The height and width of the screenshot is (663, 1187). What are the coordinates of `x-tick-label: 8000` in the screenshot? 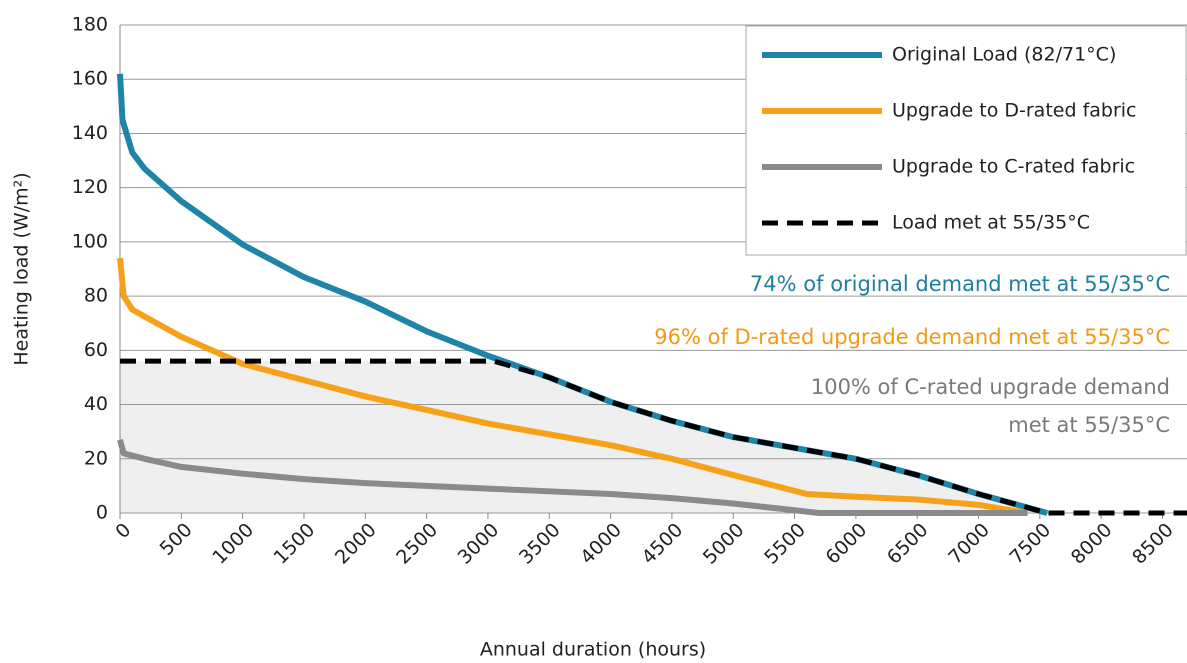 It's located at (1092, 544).